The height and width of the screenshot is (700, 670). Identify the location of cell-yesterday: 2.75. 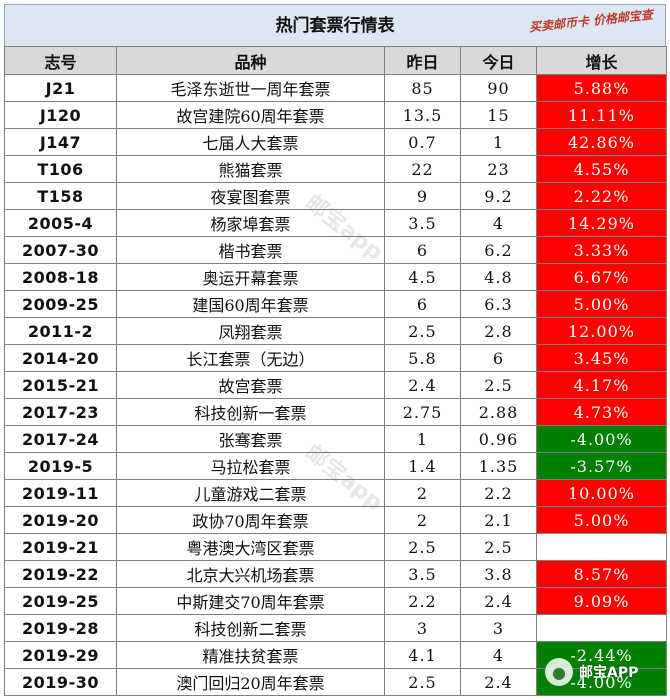
(422, 412).